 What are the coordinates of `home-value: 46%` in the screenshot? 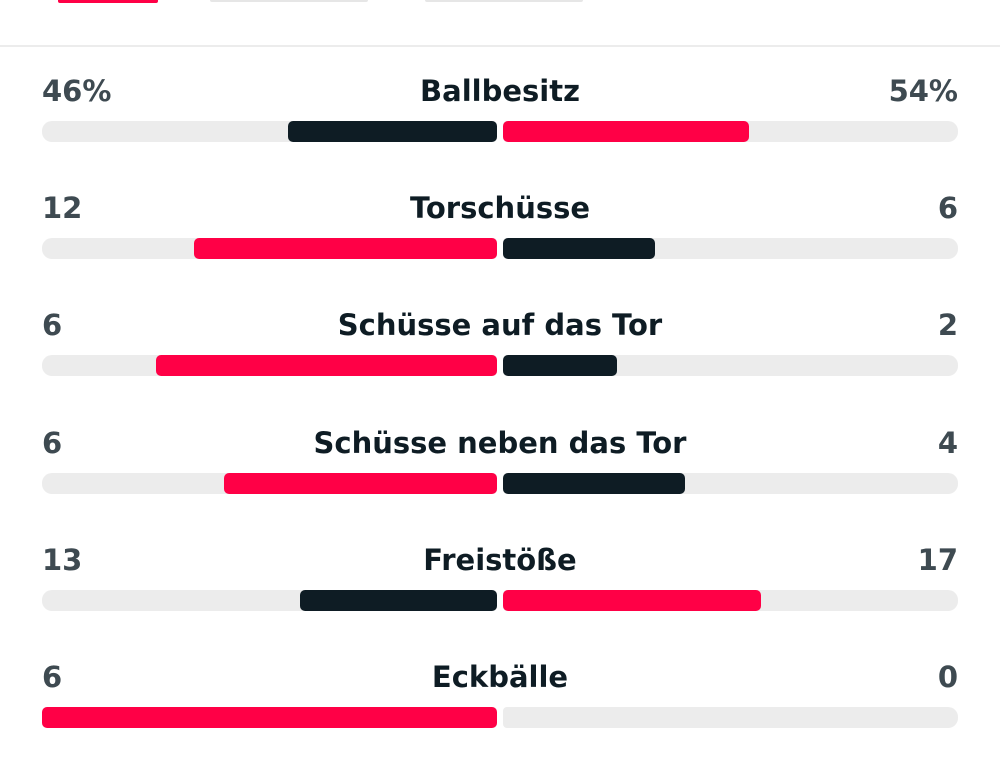 It's located at (77, 91).